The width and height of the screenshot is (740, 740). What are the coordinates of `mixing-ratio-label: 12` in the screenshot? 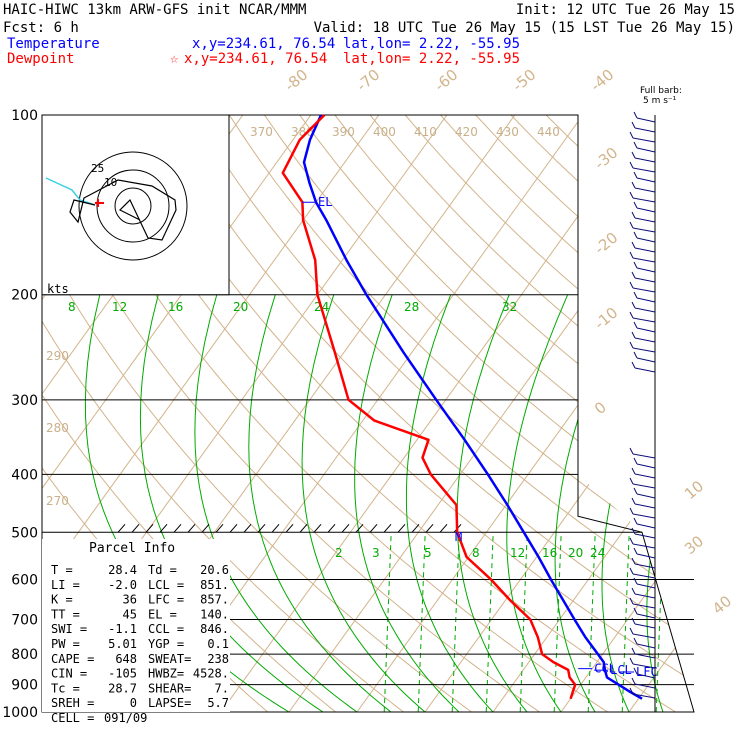 It's located at (119, 307).